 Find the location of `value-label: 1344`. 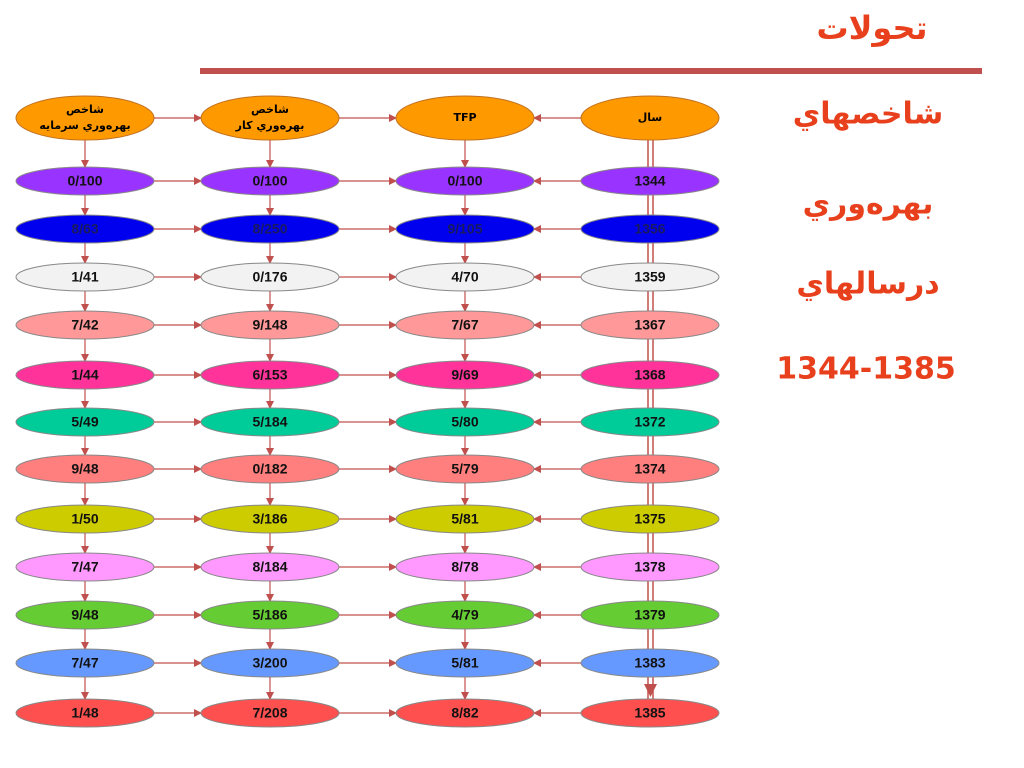

value-label: 1344 is located at coordinates (649, 181).